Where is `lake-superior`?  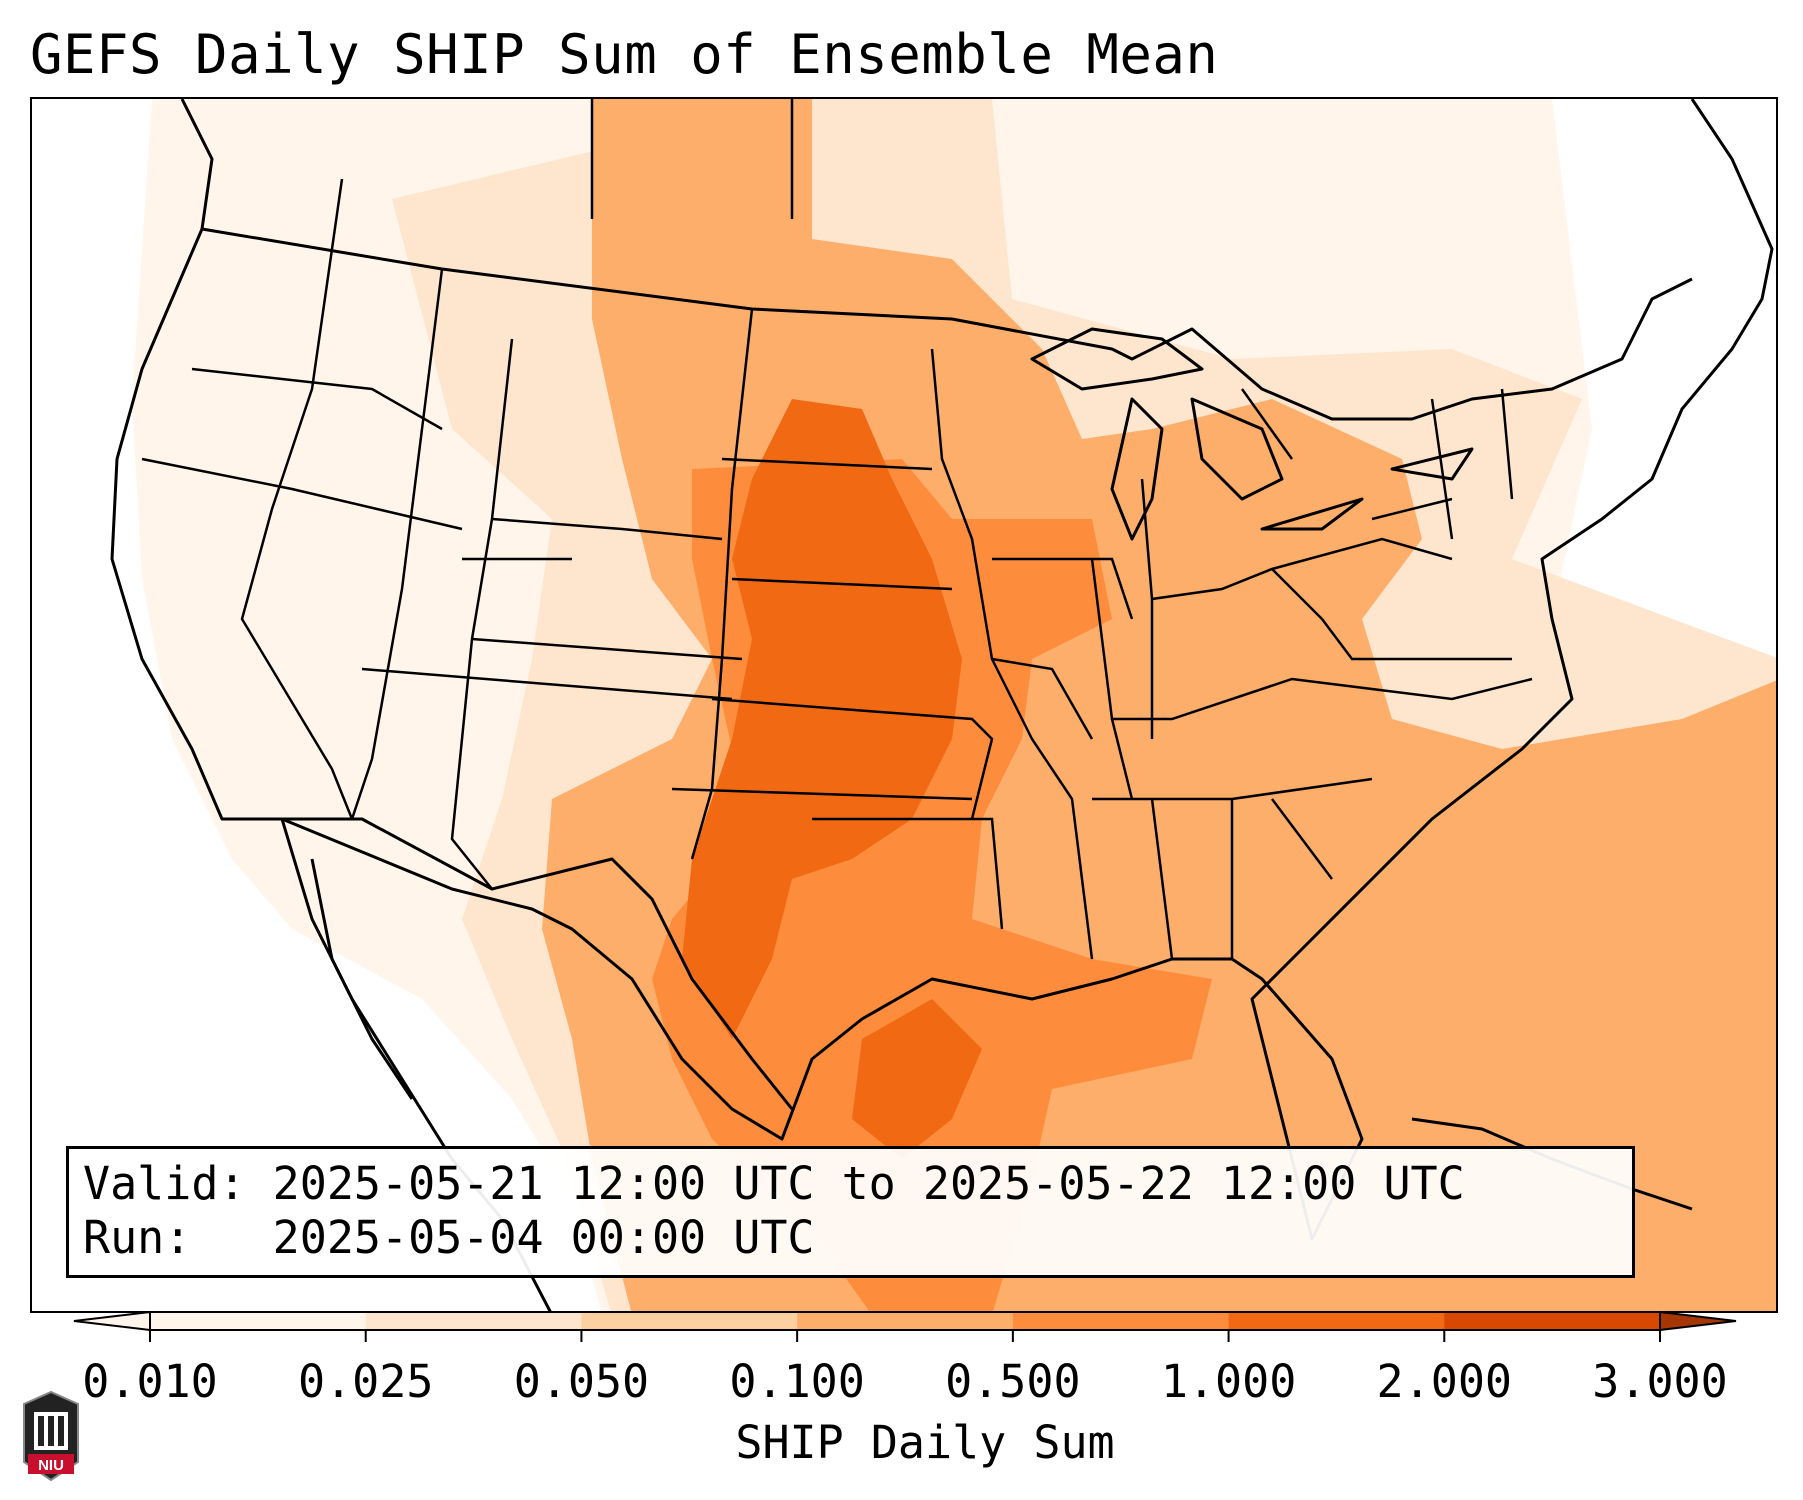 lake-superior is located at coordinates (1117, 359).